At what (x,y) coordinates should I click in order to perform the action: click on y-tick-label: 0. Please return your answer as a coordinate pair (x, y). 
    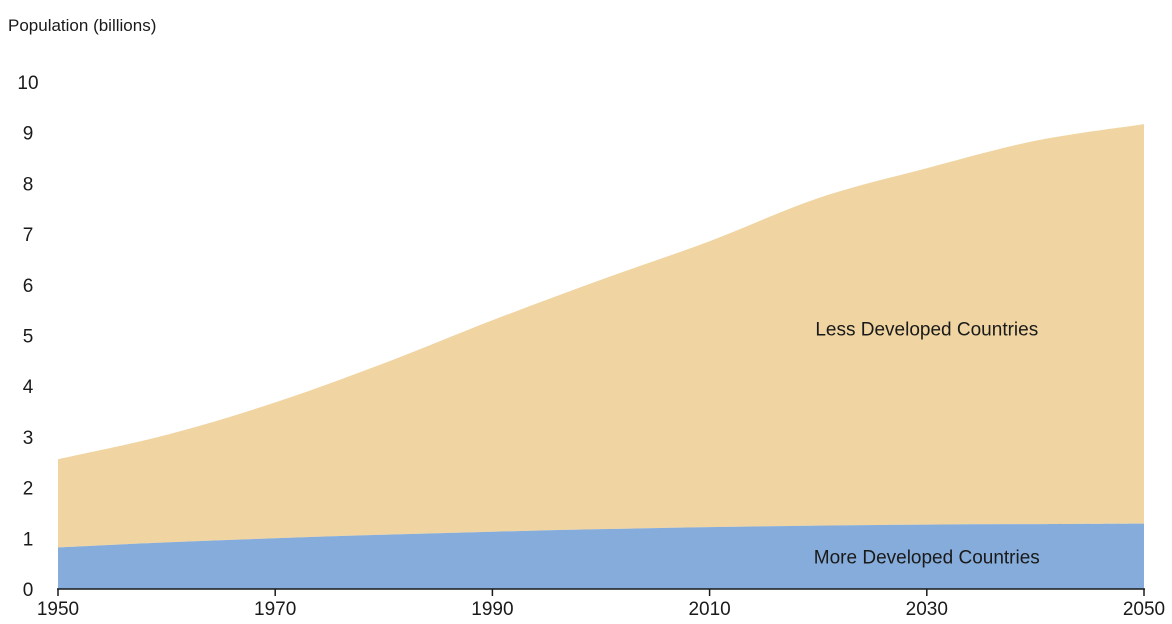
    Looking at the image, I should click on (28, 590).